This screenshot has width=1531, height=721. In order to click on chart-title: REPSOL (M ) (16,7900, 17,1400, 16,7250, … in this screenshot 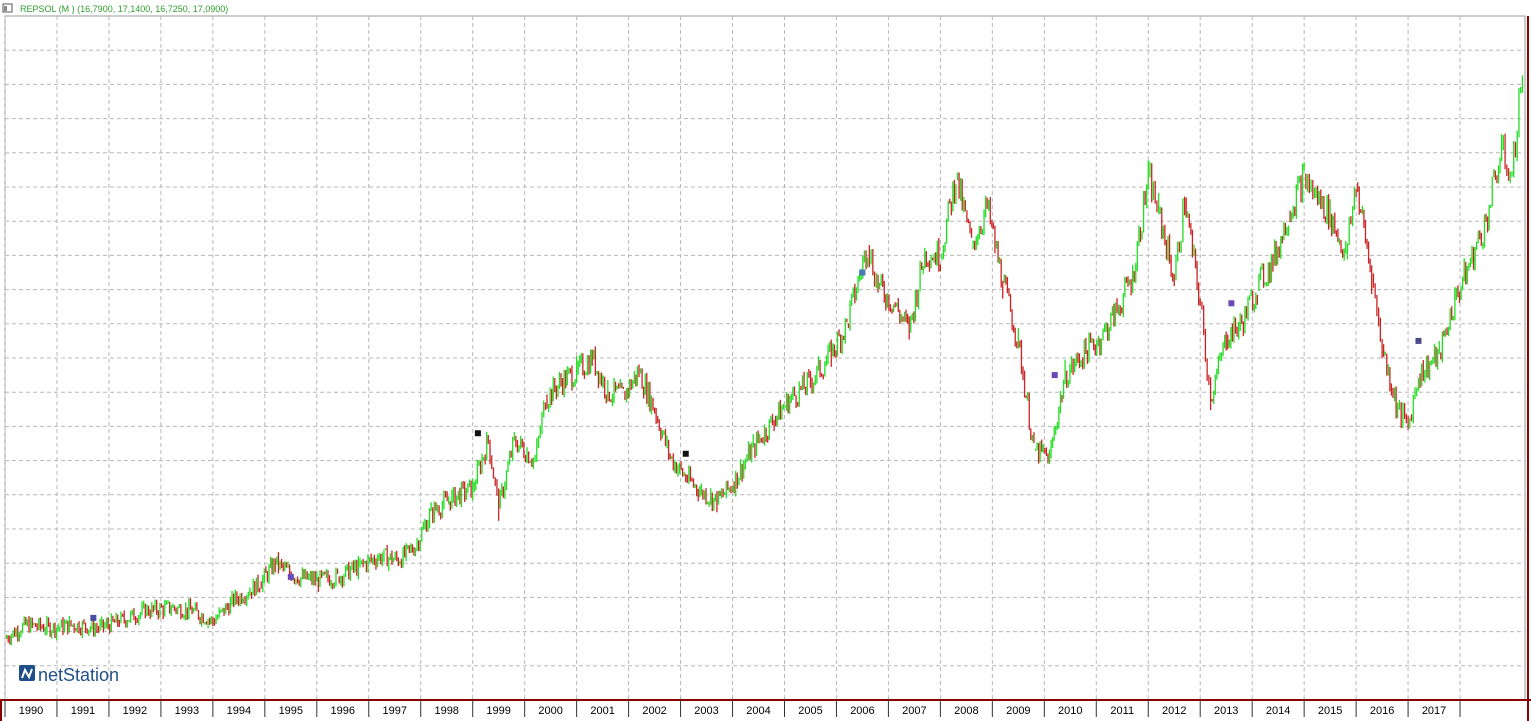, I will do `click(124, 9)`.